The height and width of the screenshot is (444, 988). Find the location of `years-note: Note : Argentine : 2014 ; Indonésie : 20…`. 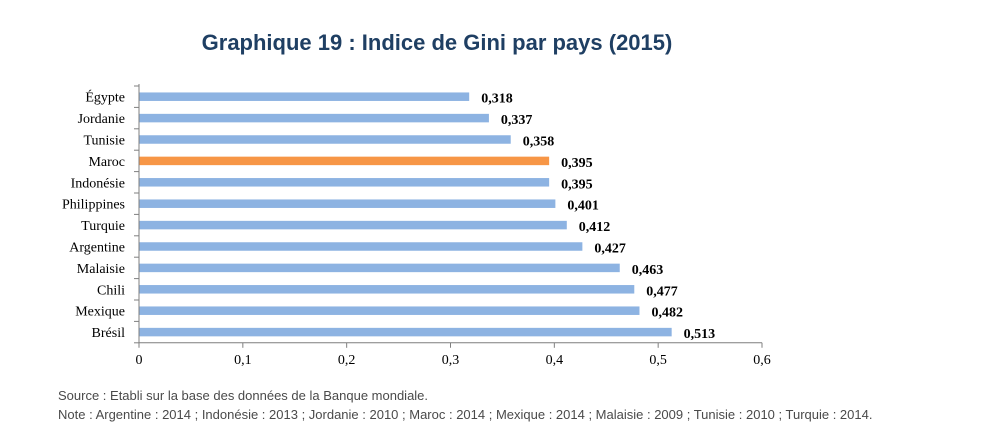

years-note: Note : Argentine : 2014 ; Indonésie : 20… is located at coordinates (465, 414).